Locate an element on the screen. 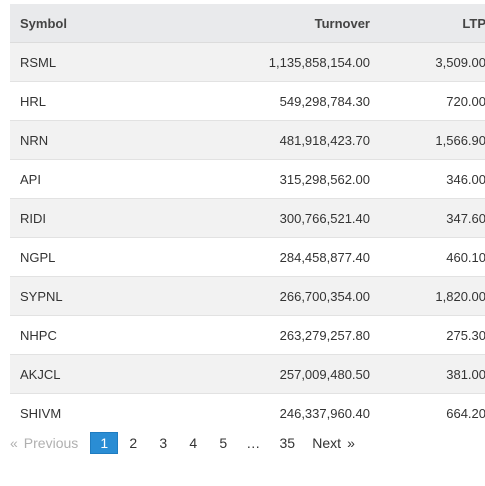 This screenshot has height=486, width=485. cell-turnover: 481,918,423.70 is located at coordinates (270, 140).